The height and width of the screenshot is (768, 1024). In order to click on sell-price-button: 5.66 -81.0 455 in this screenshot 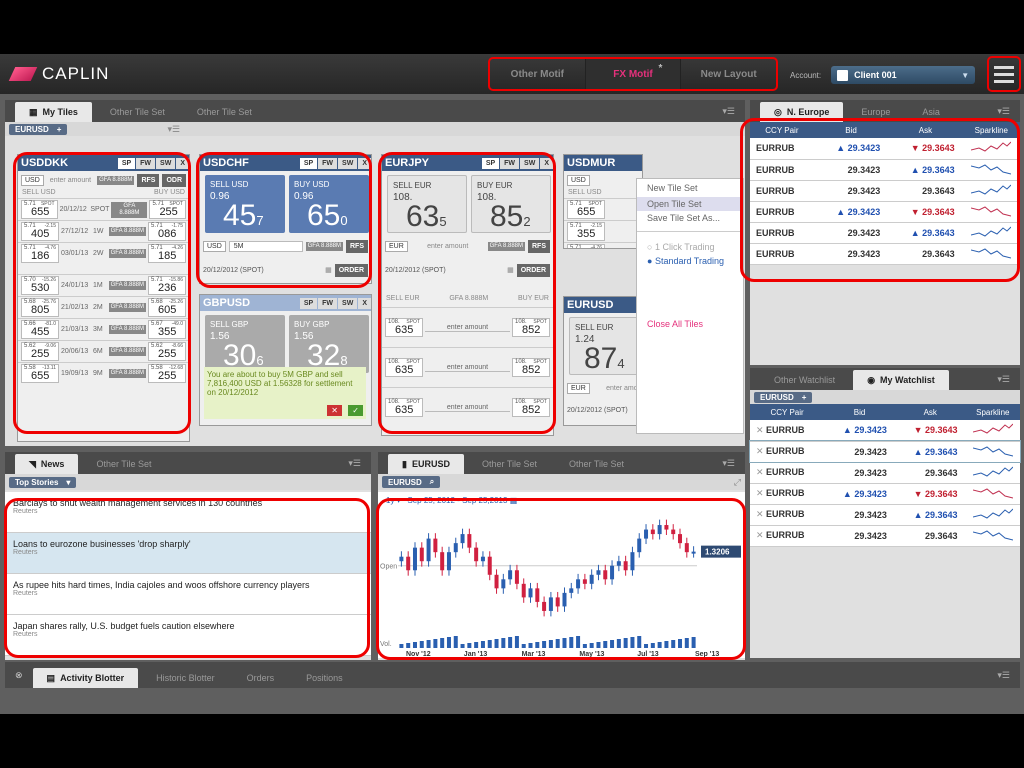, I will do `click(40, 329)`.